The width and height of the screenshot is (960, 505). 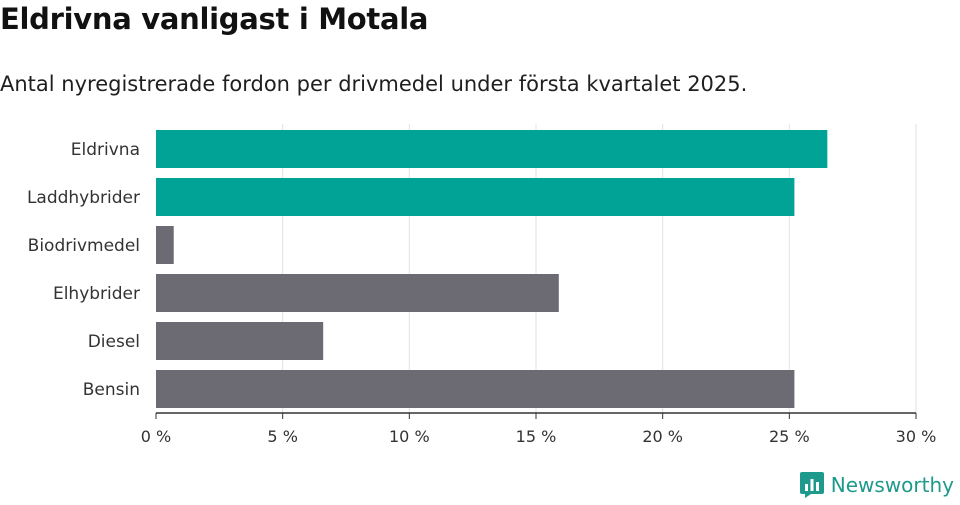 I want to click on x-tick-label: 25 %, so click(x=789, y=436).